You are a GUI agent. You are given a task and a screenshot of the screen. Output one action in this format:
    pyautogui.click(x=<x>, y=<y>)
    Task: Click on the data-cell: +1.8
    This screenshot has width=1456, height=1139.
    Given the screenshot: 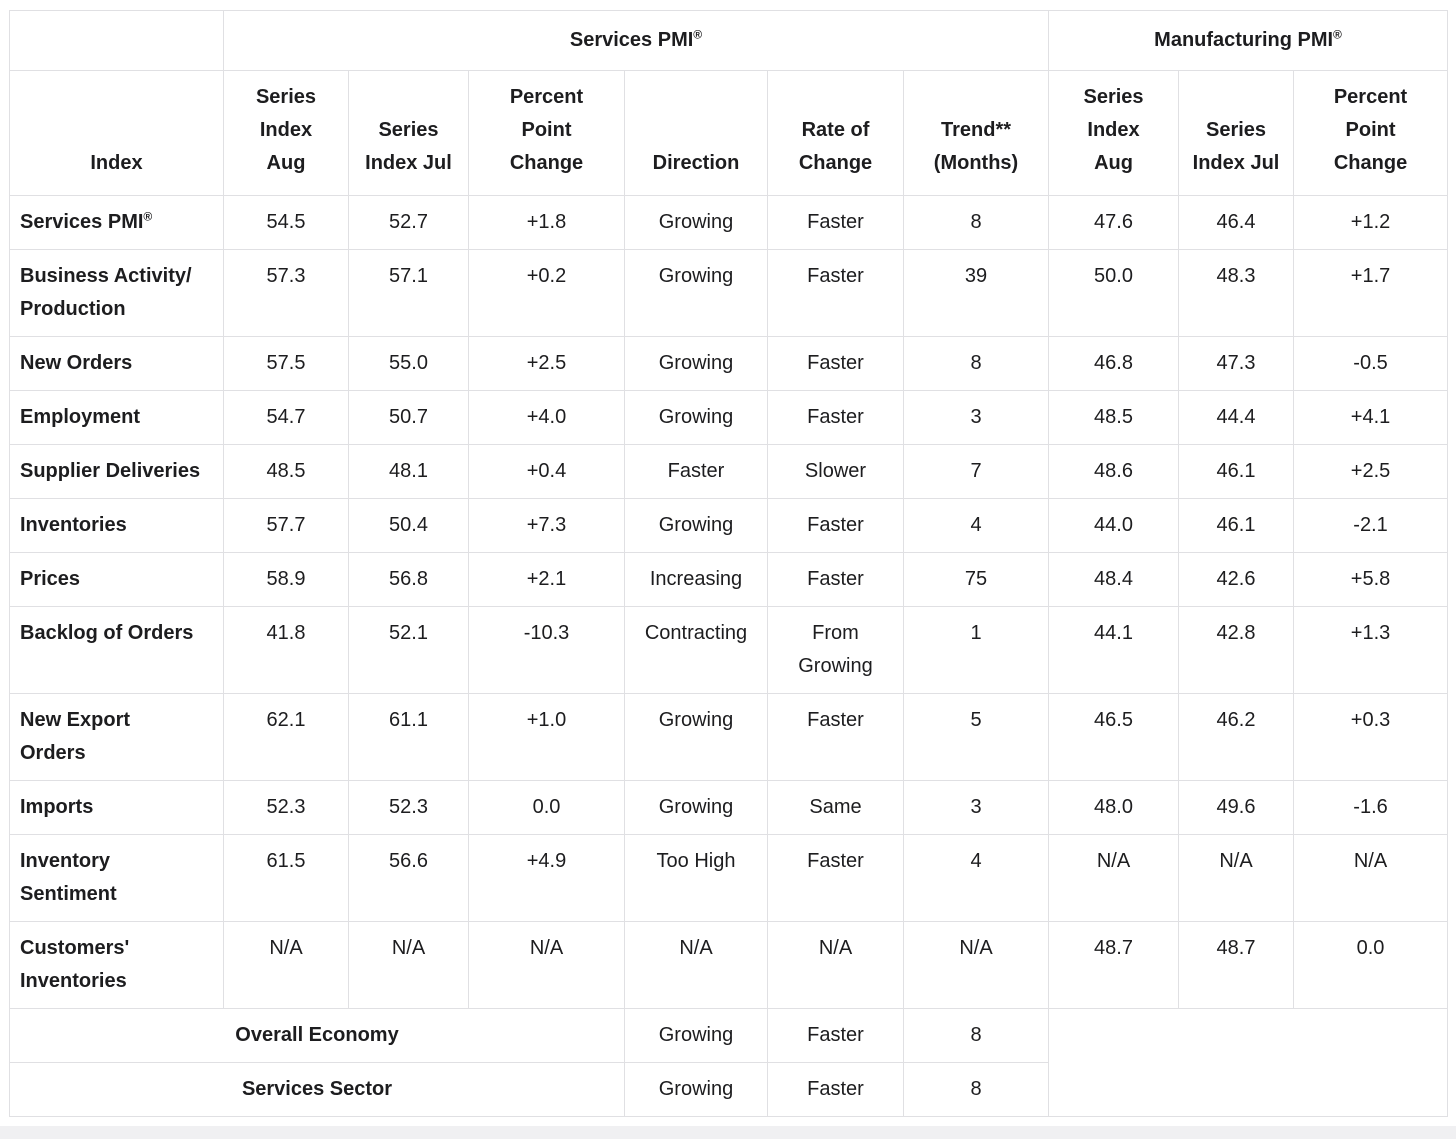 What is the action you would take?
    pyautogui.click(x=546, y=222)
    